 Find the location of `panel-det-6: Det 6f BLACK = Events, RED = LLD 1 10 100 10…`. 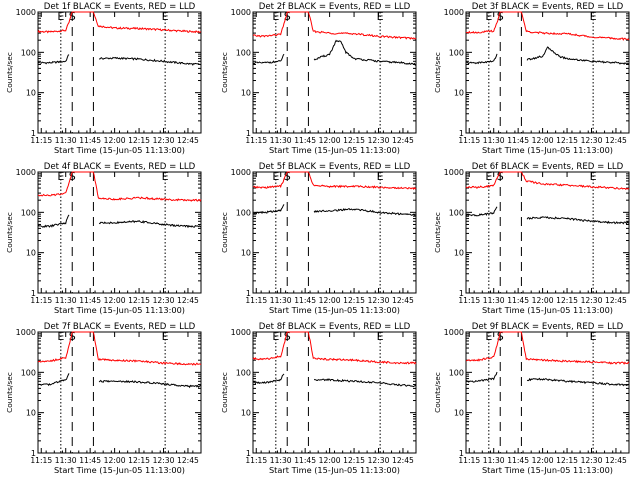

panel-det-6: Det 6f BLACK = Events, RED = LLD 1 10 100 10… is located at coordinates (531, 238).